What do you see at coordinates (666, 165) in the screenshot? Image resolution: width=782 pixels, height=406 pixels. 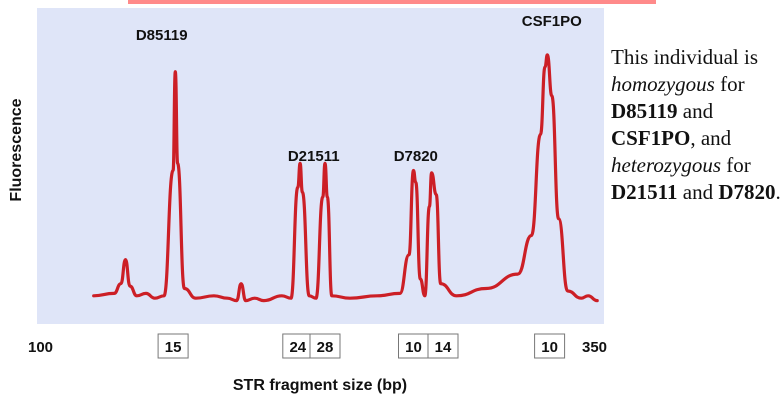 I see `caption-heterozygous: heterozygous` at bounding box center [666, 165].